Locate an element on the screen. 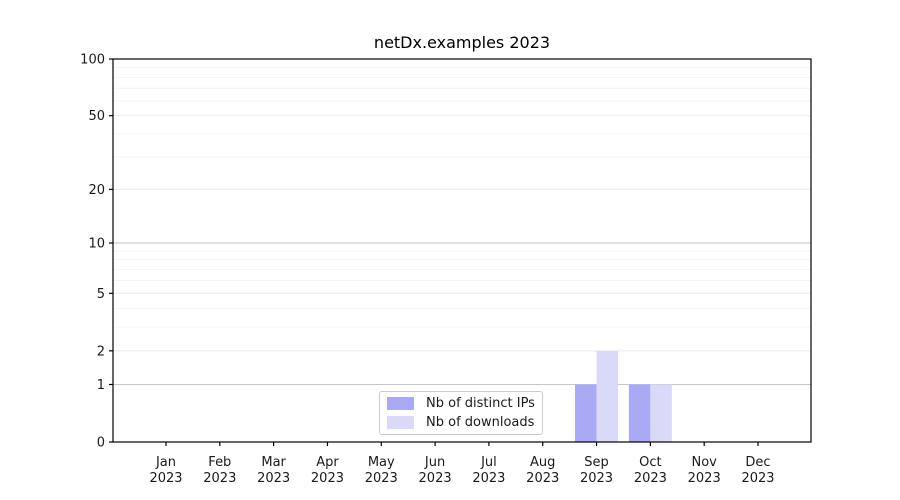 The image size is (900, 500). x-tick-label-month: Oct is located at coordinates (650, 462).